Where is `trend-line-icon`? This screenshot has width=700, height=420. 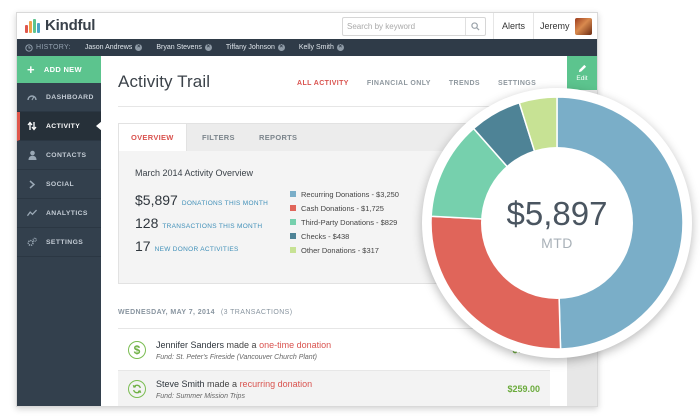
trend-line-icon is located at coordinates (32, 213).